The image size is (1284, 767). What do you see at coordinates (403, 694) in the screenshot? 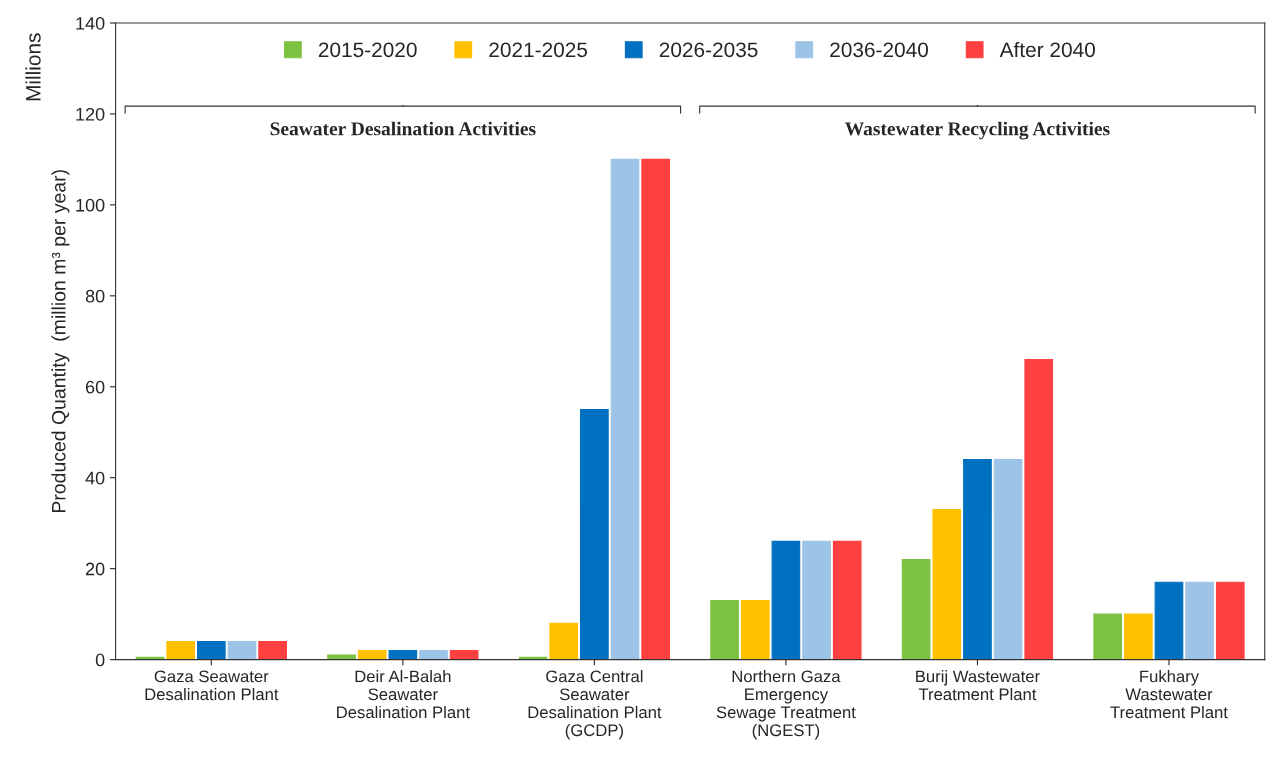
I see `x-tick-label: Deir Al-Balah Seawater Desalination Plant` at bounding box center [403, 694].